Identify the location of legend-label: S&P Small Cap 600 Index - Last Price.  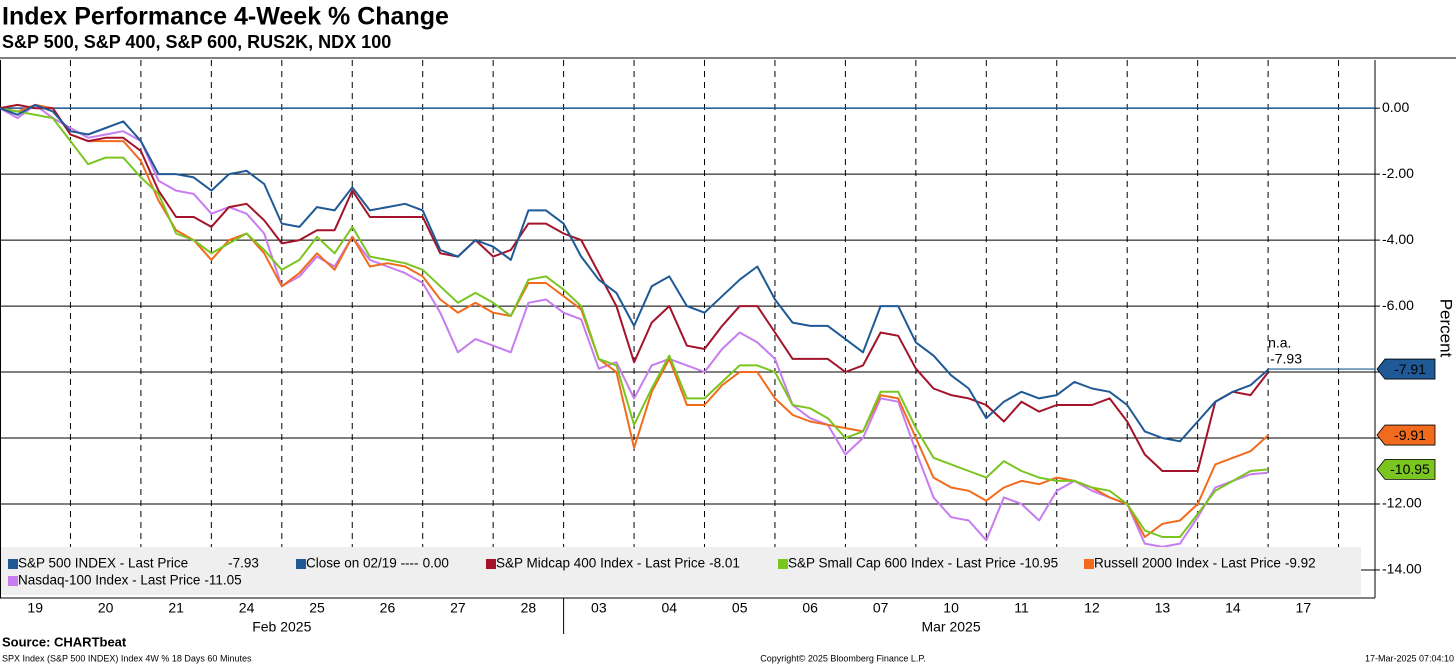
(902, 563).